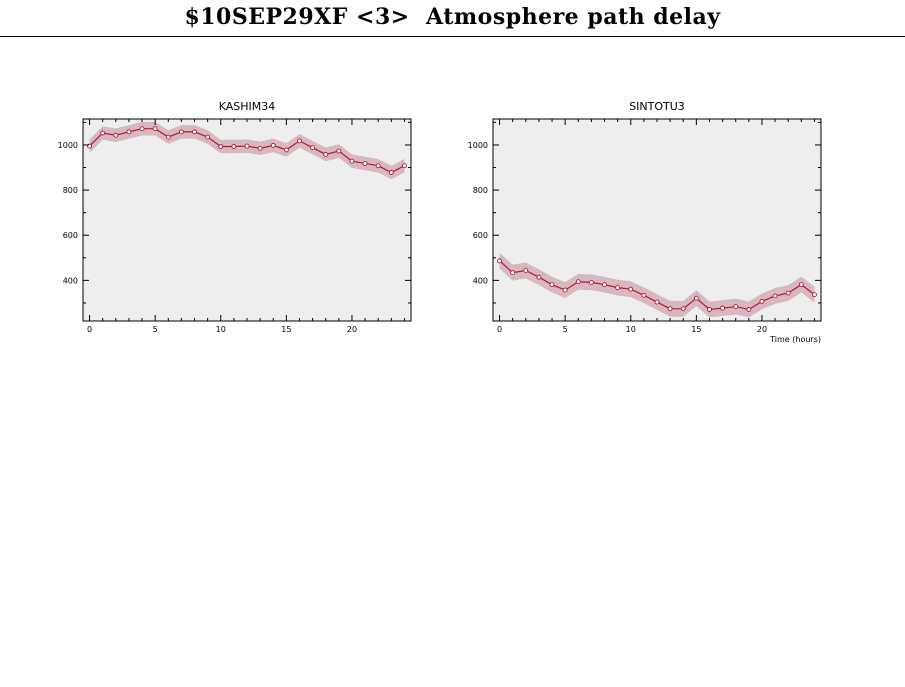  What do you see at coordinates (235, 217) in the screenshot?
I see `chart-panel-kashim34: KASHIM34 0 5 10 15 20 400 600 800 1000` at bounding box center [235, 217].